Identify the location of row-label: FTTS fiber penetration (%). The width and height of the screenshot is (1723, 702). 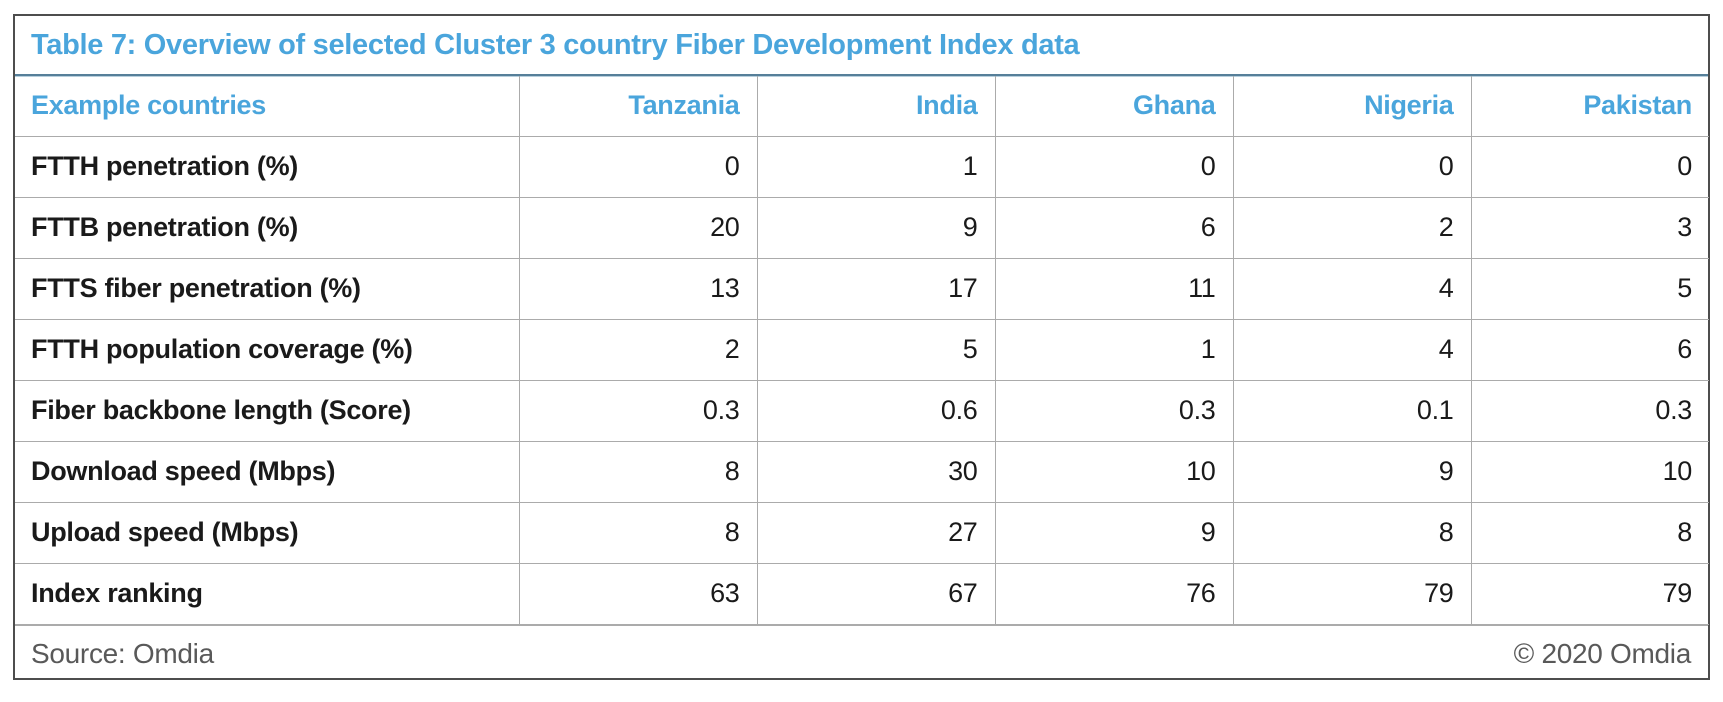
(267, 288).